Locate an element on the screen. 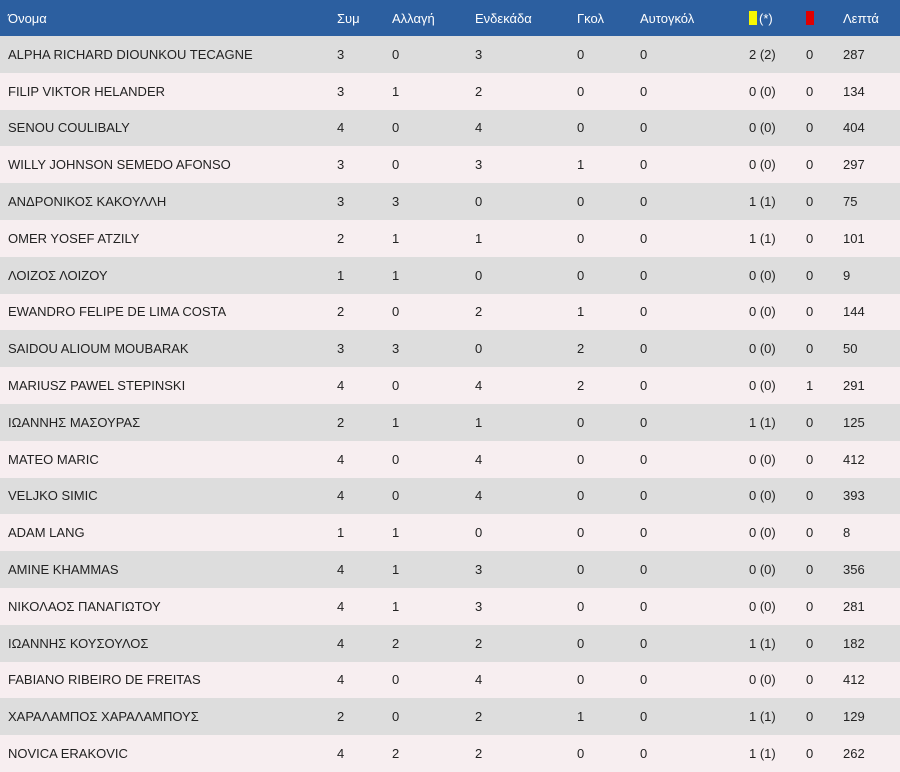 This screenshot has width=900, height=772. header-apps: Συμ is located at coordinates (348, 18).